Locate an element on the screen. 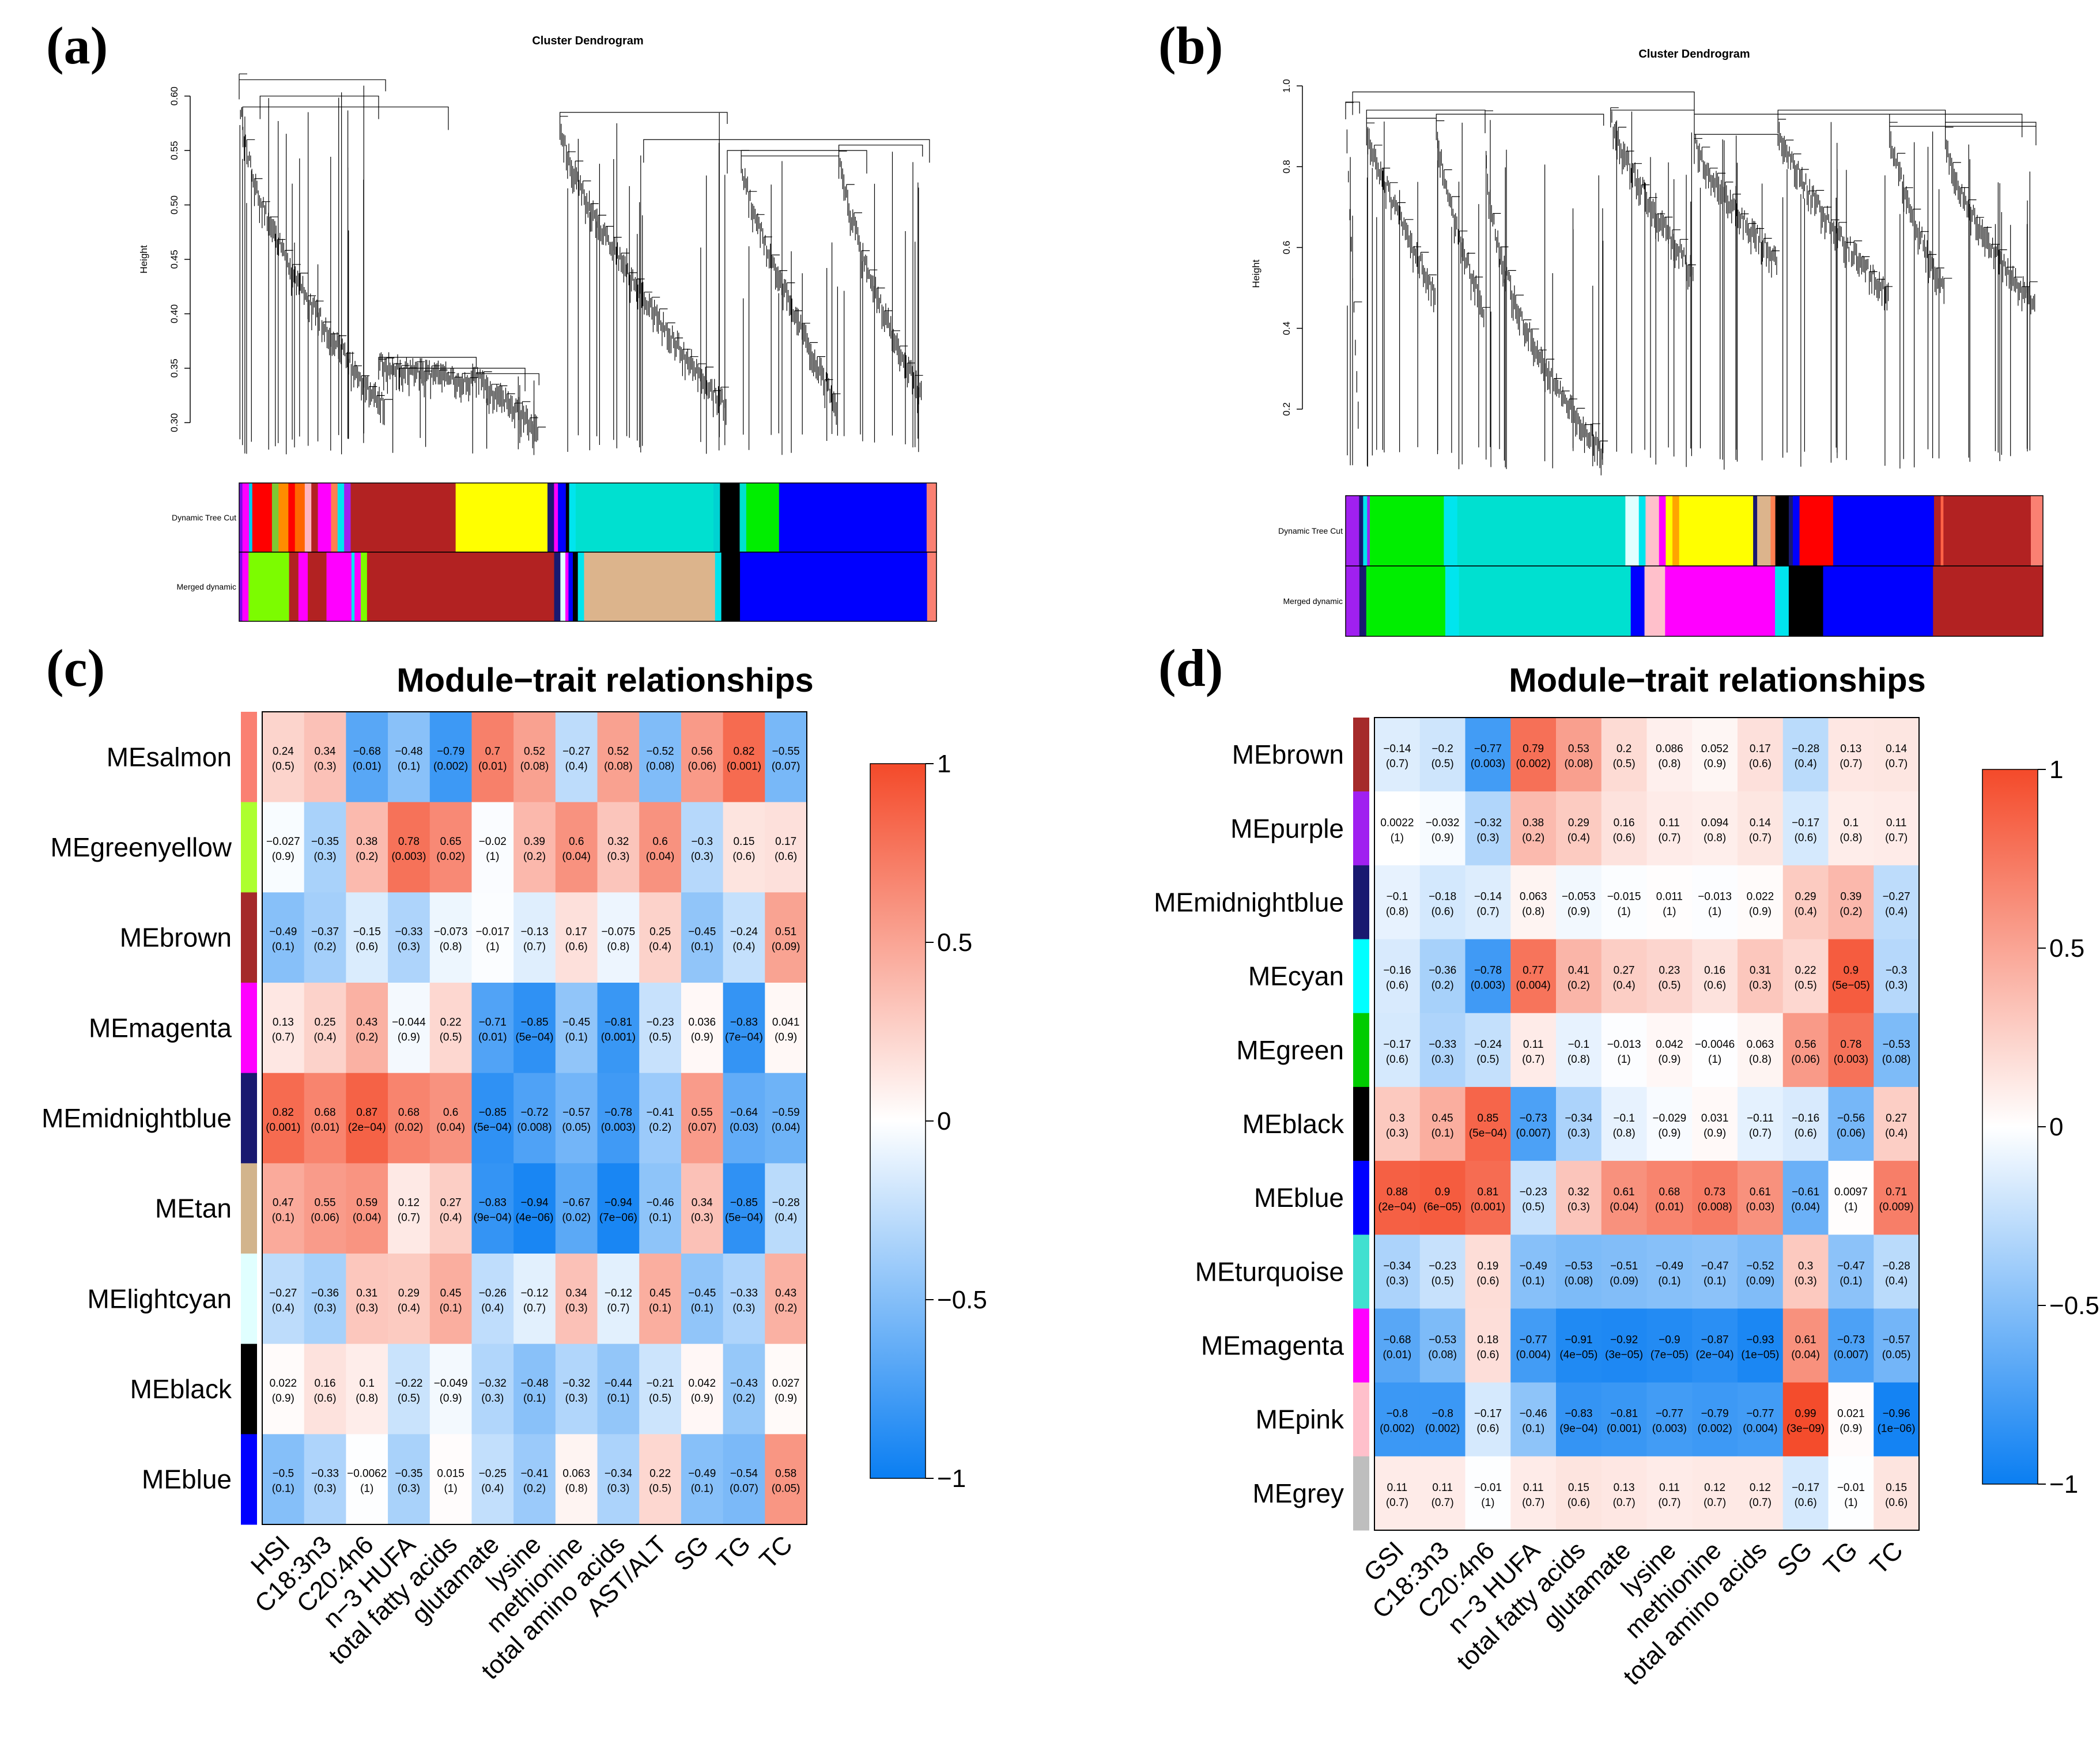 Image resolution: width=2100 pixels, height=1740 pixels. cell-p-value: (9e−04) is located at coordinates (1578, 1429).